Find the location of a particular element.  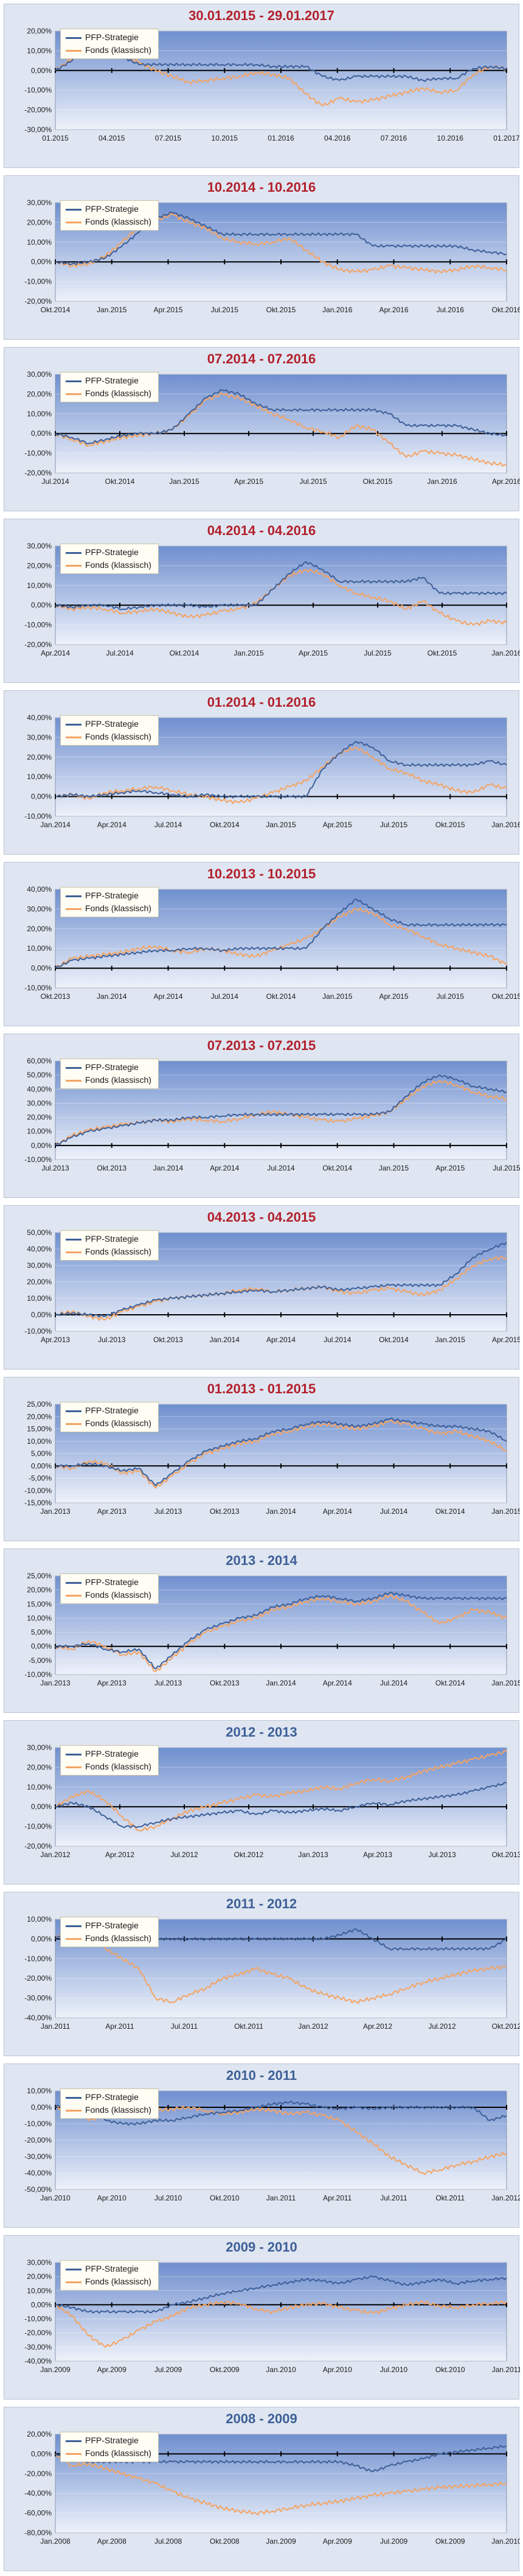

x-tick-label: Jan.2016 is located at coordinates (337, 310).